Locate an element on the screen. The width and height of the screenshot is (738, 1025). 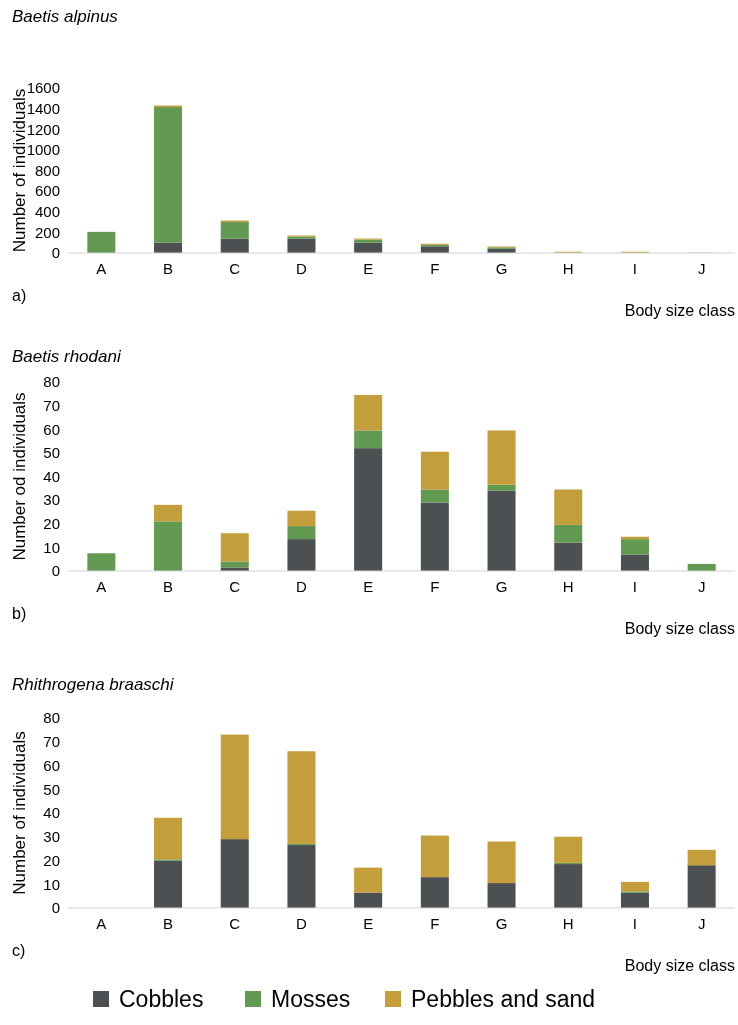
text: c) is located at coordinates (19, 950).